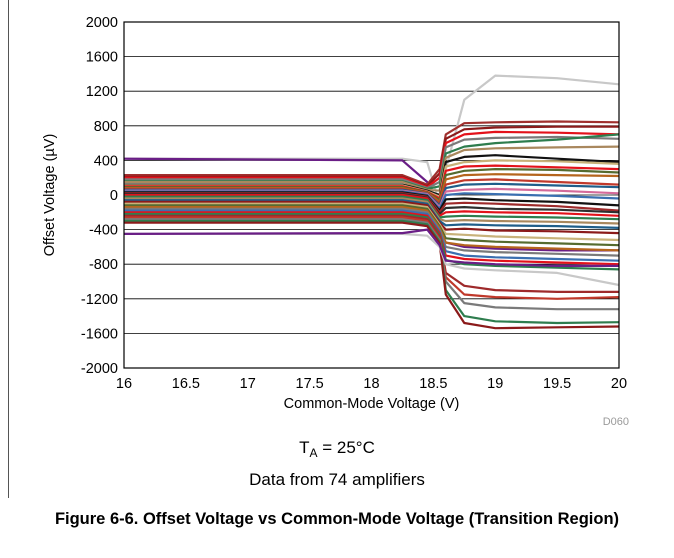 The height and width of the screenshot is (558, 674). What do you see at coordinates (50, 195) in the screenshot?
I see `y-axis-label: Offset Voltage (µV)` at bounding box center [50, 195].